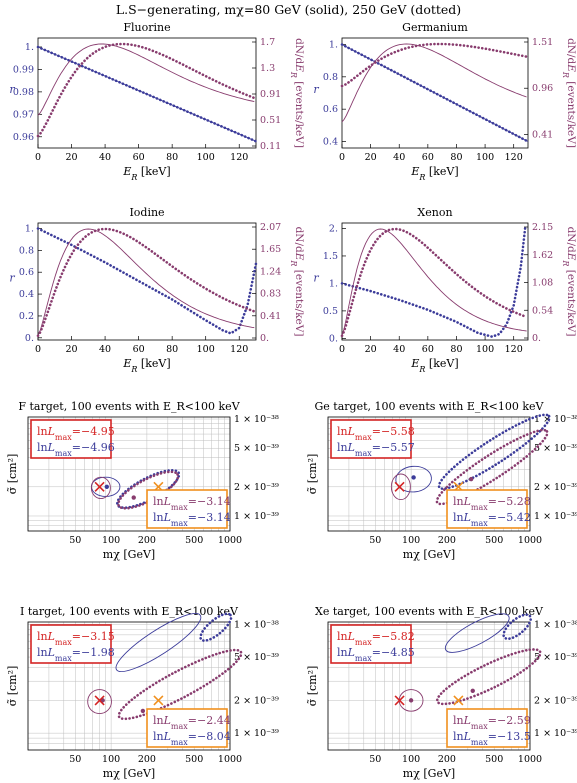 Image resolution: width=577 pixels, height=783 pixels. What do you see at coordinates (76, 638) in the screenshot?
I see `likelihood-value: lnLmax=−3.15` at bounding box center [76, 638].